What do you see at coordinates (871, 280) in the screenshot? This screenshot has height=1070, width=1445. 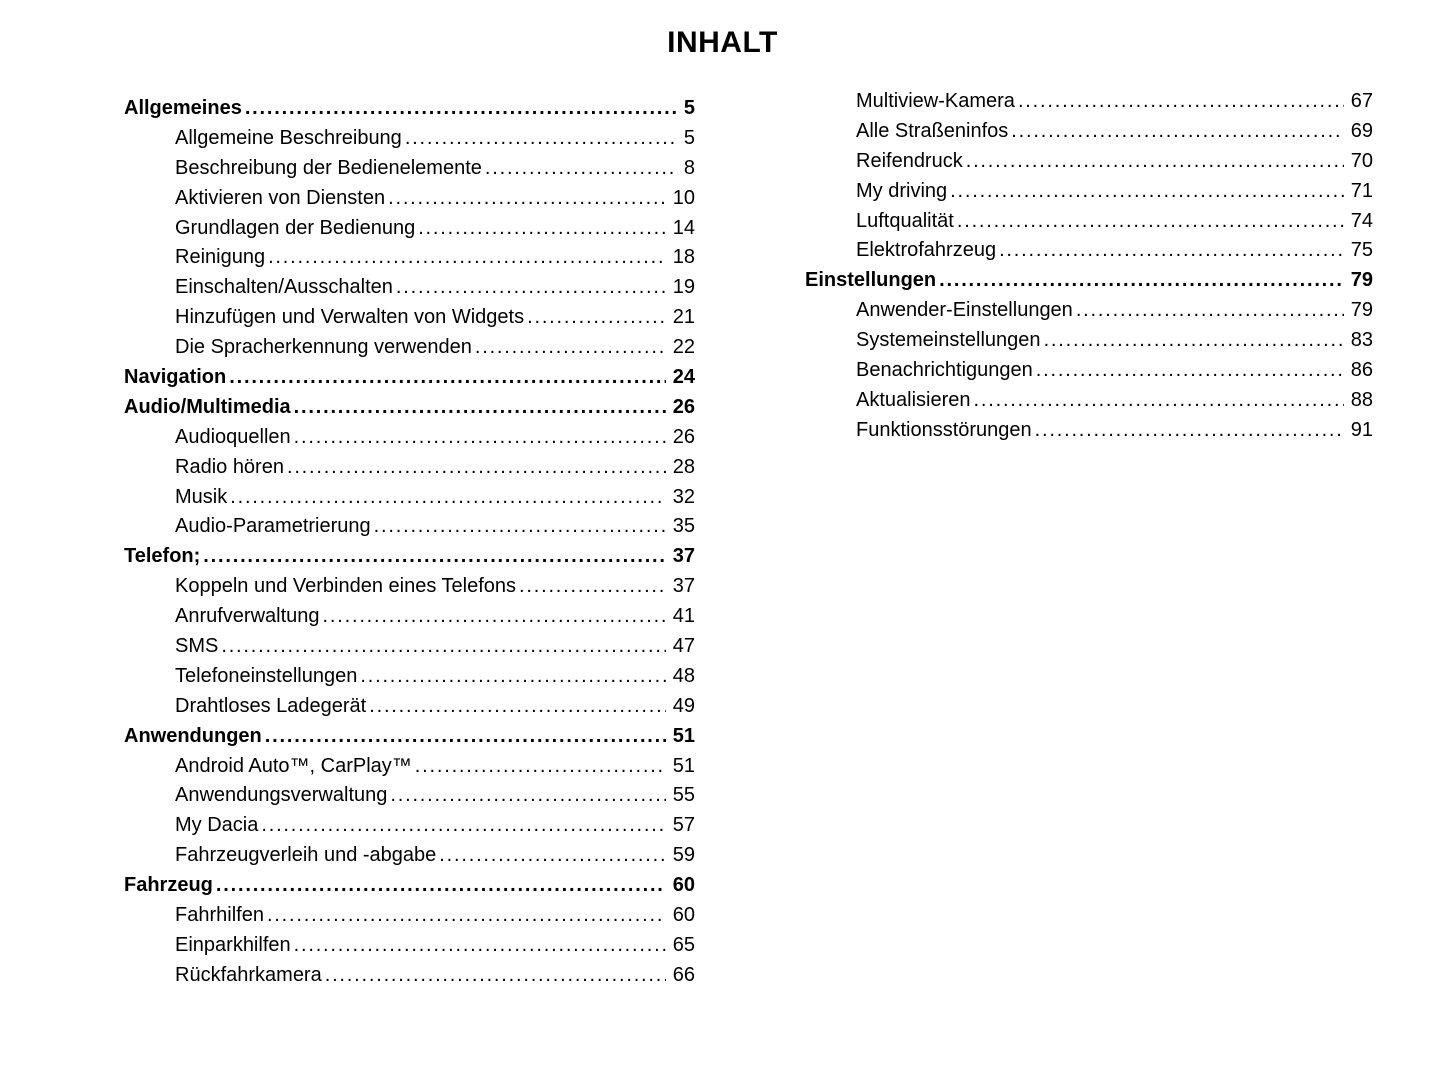 I see `toc-entry-label: Einstellungen` at bounding box center [871, 280].